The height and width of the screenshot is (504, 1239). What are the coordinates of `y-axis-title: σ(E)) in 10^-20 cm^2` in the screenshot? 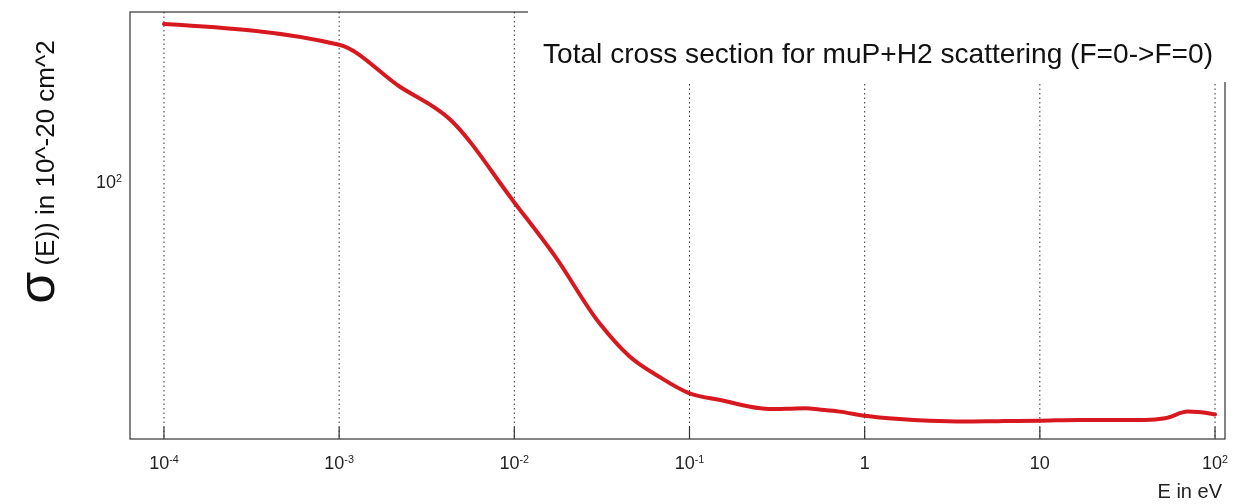 It's located at (36, 172).